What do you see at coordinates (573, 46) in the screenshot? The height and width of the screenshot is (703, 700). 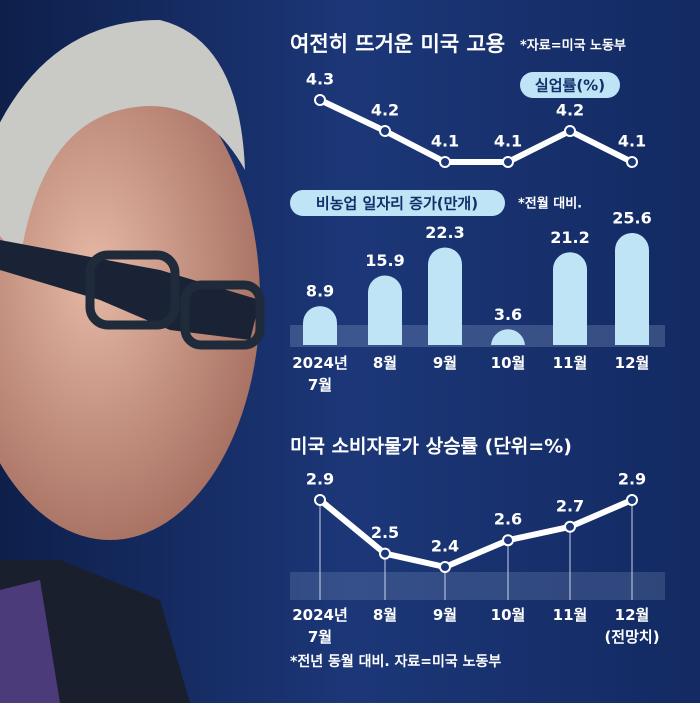 I see `source: *자료=미국 노동부` at bounding box center [573, 46].